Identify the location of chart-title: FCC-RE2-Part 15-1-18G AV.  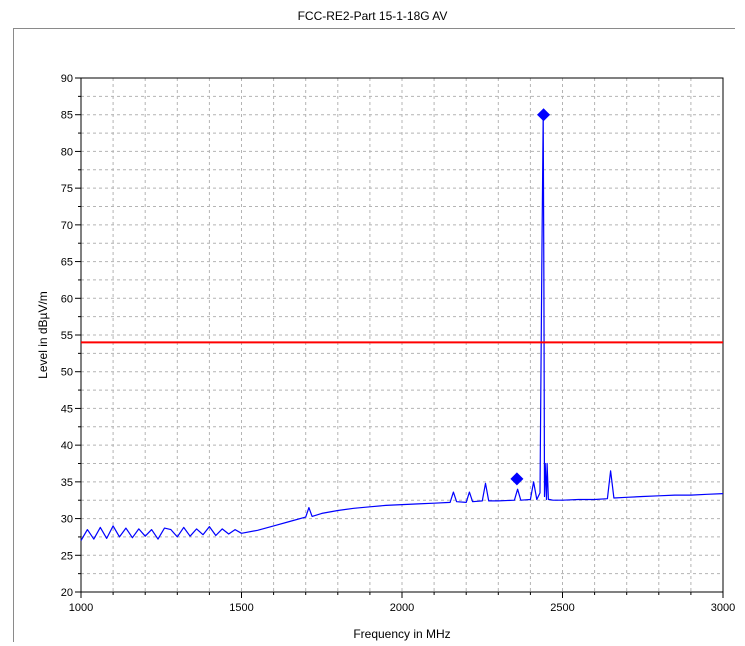
(372, 16).